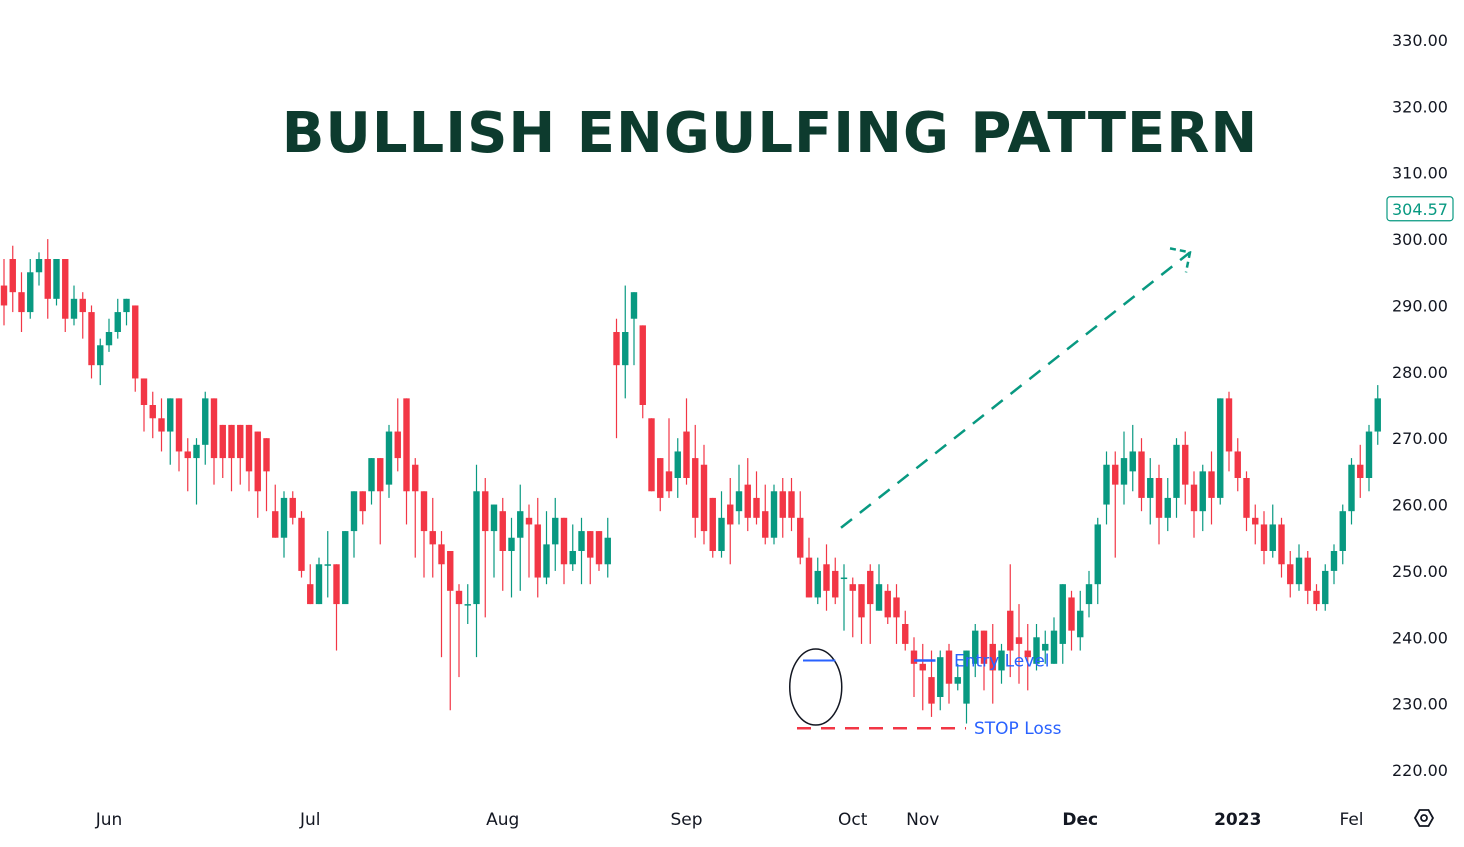 This screenshot has height=847, width=1464. What do you see at coordinates (1424, 818) in the screenshot?
I see `settings-icon` at bounding box center [1424, 818].